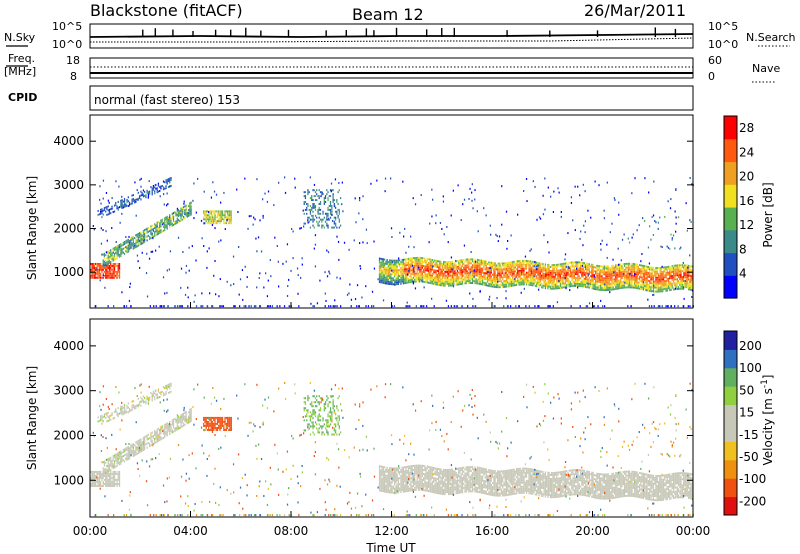 This screenshot has width=800, height=554. Describe the element at coordinates (715, 60) in the screenshot. I see `nave-tick-top: 60` at that location.